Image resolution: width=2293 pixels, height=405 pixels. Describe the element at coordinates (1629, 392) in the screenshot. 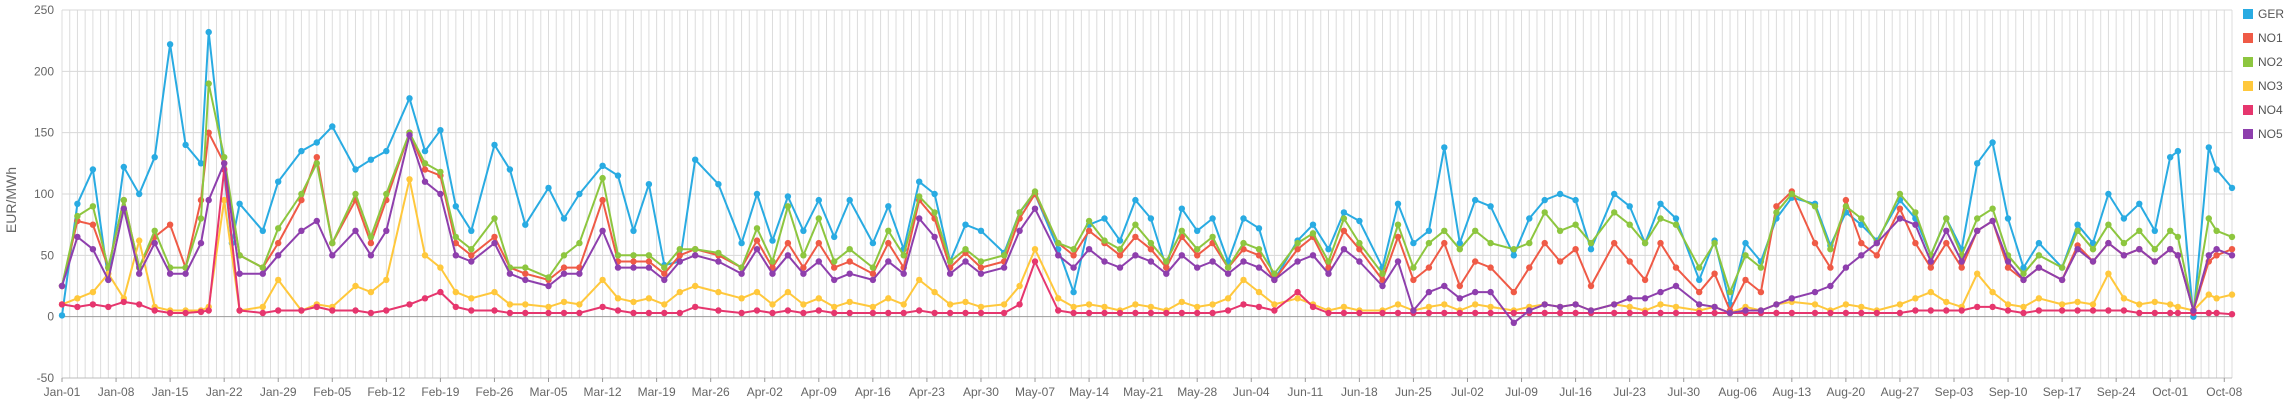

I see `x-tick-label: Jul-23` at that location.